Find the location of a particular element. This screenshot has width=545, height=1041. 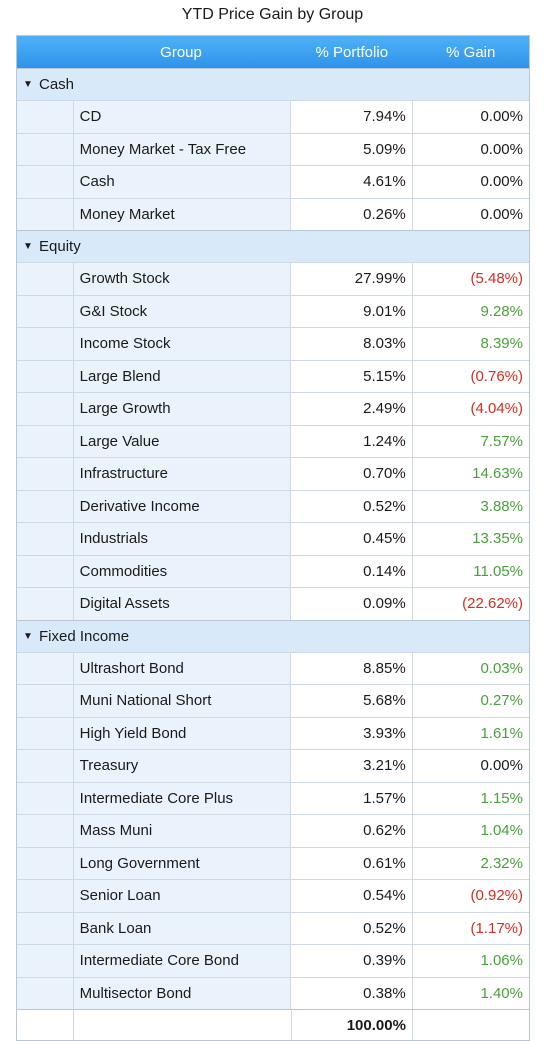

row-name: Growth Stock is located at coordinates (182, 279).